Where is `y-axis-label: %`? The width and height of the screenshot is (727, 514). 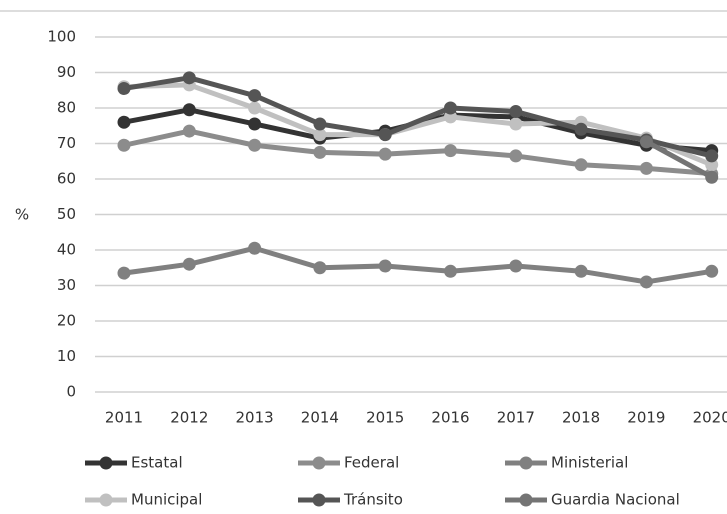
y-axis-label: % is located at coordinates (22, 215).